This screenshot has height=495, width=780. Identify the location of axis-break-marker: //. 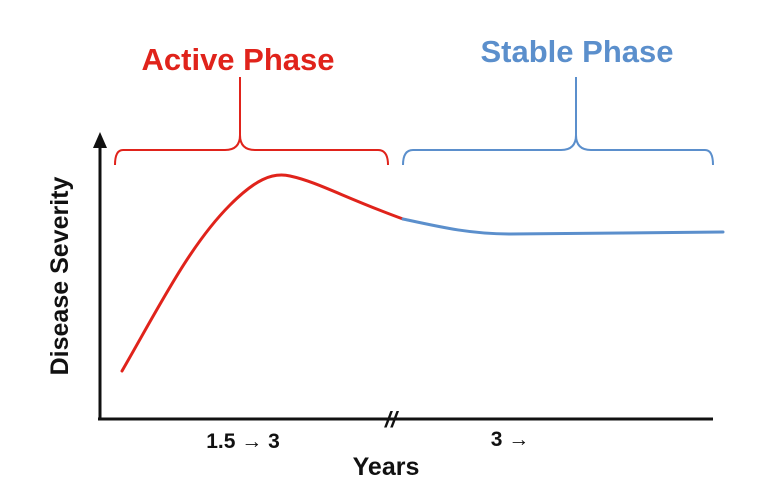
(392, 419).